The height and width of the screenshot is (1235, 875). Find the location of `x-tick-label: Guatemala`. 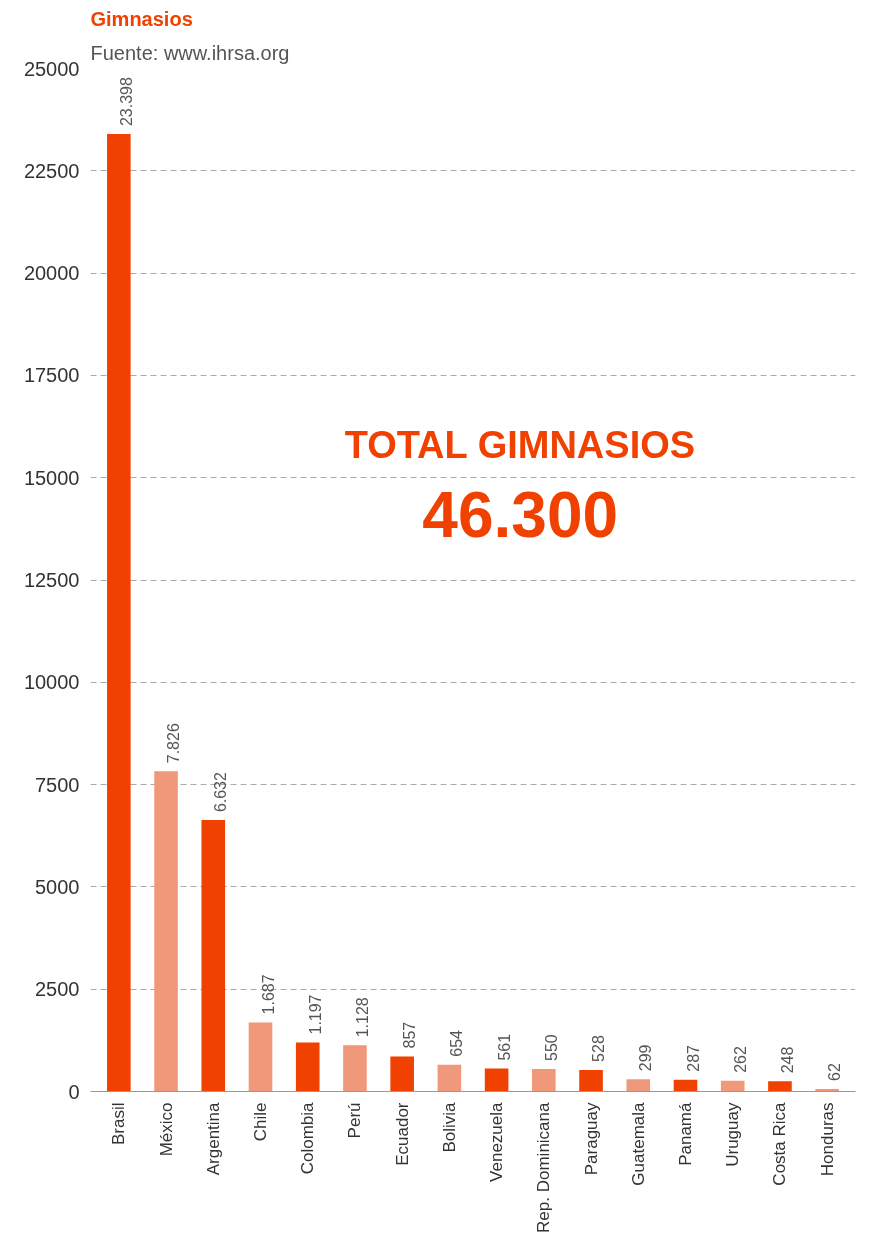

x-tick-label: Guatemala is located at coordinates (638, 1143).